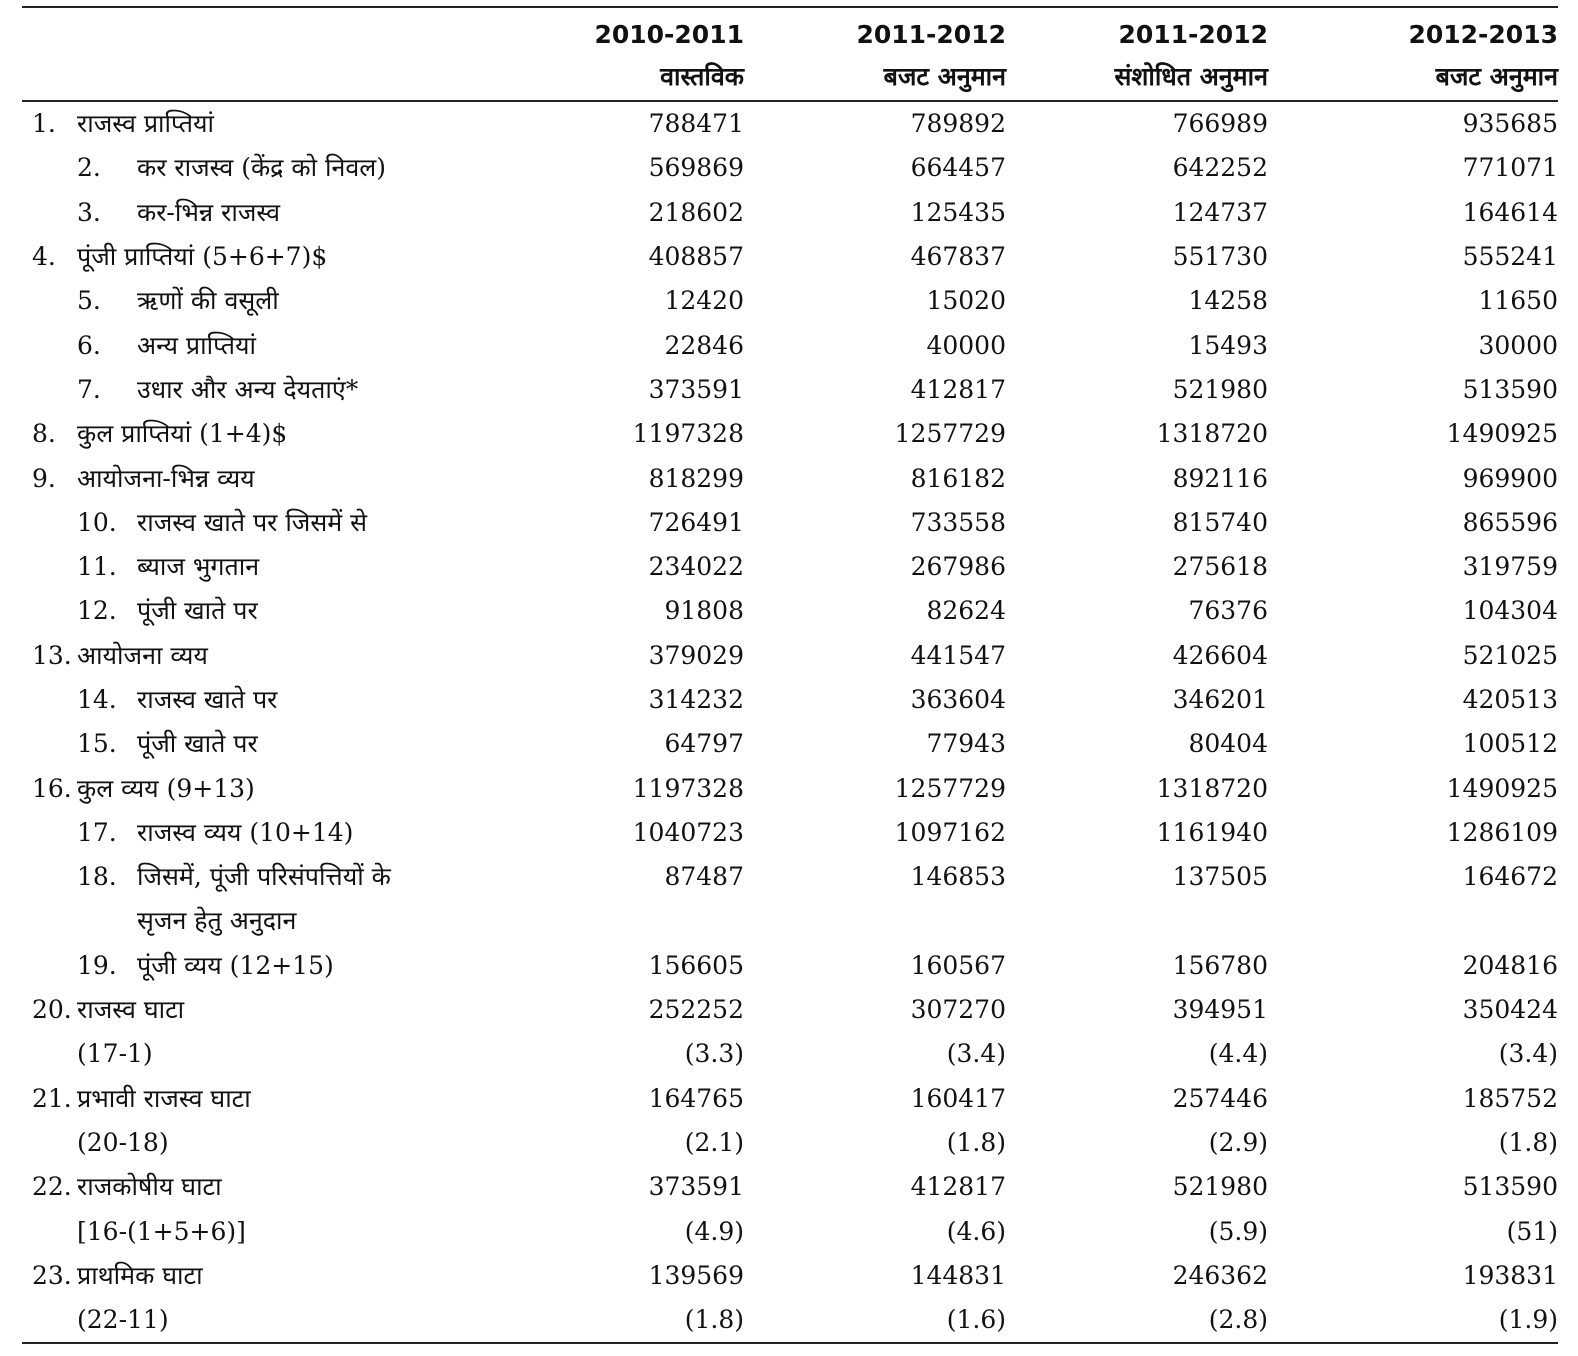  Describe the element at coordinates (1220, 699) in the screenshot. I see `value-cell: 346201` at that location.